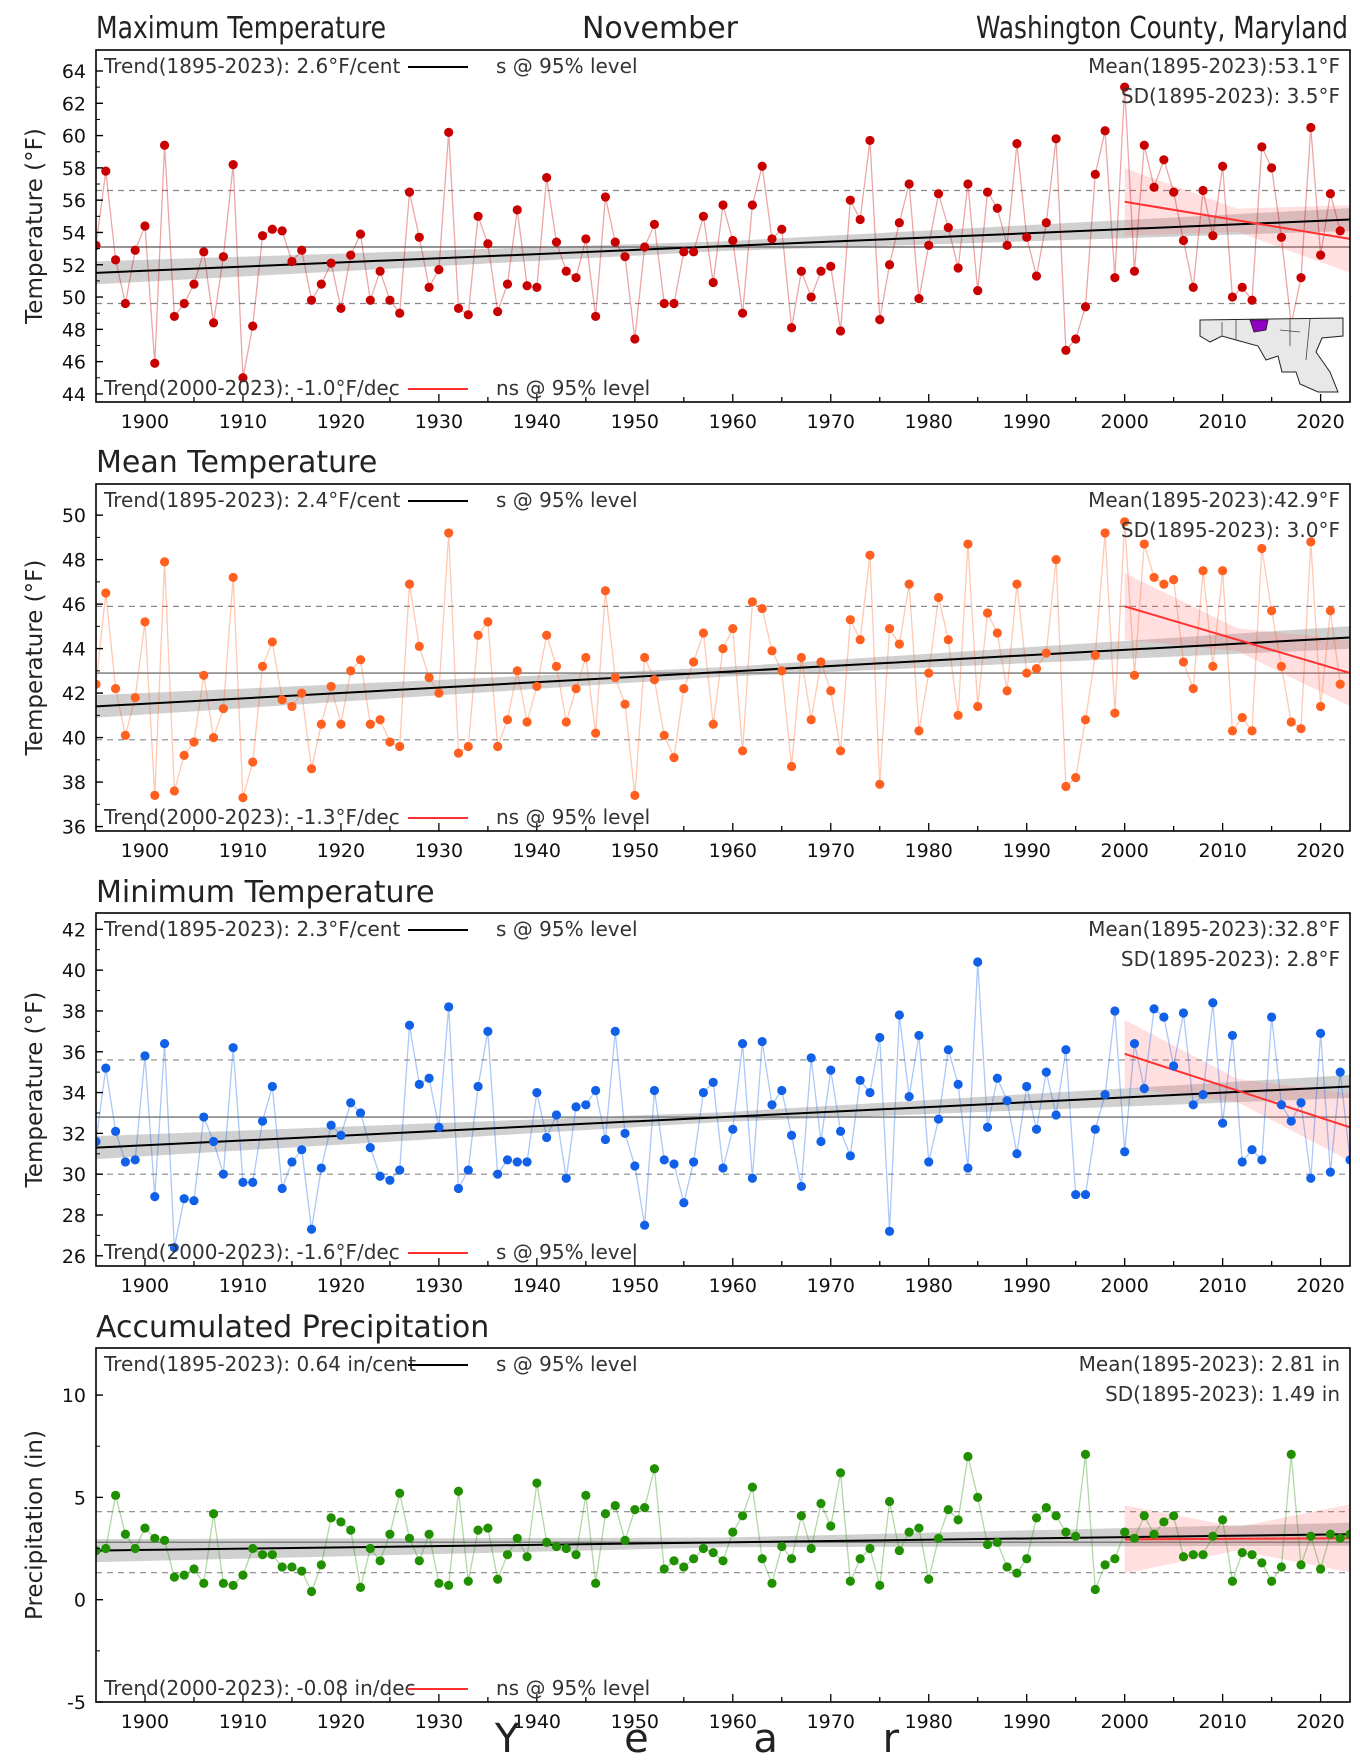  I want to click on x-tick-label: 1910, so click(243, 1286).